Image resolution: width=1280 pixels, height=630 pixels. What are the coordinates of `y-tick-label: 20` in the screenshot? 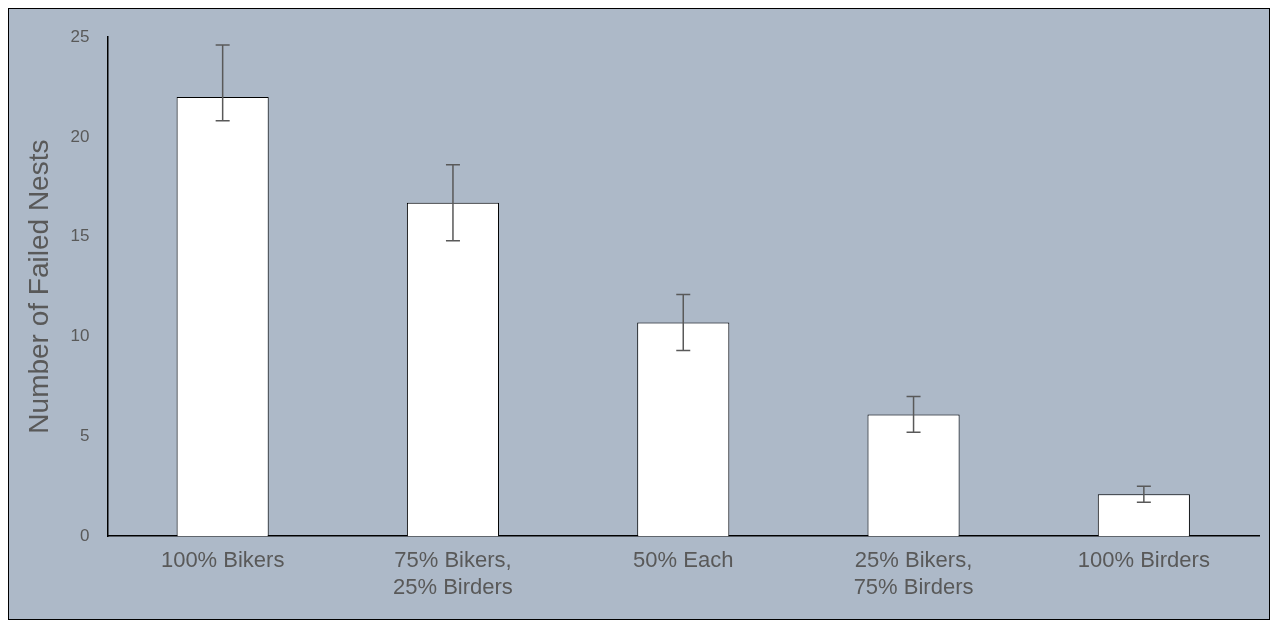 It's located at (80, 136).